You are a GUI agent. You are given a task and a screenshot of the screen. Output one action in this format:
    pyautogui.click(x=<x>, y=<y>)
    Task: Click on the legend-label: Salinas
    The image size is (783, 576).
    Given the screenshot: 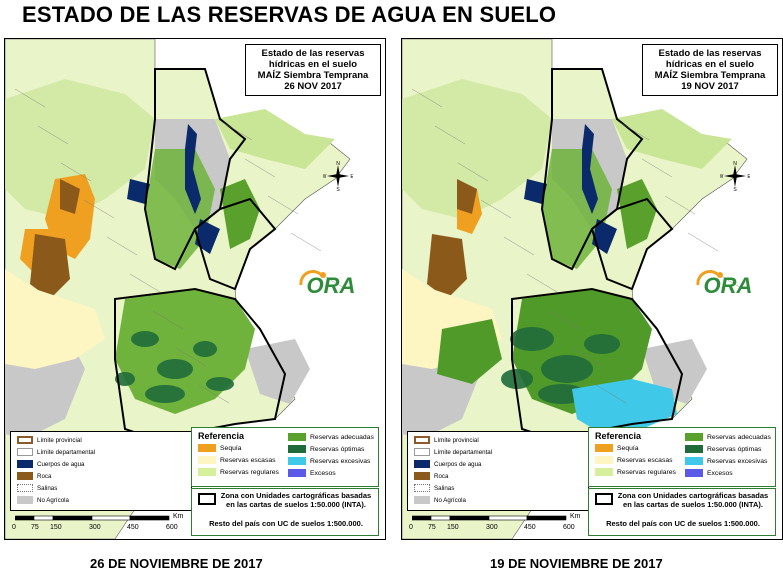 What is the action you would take?
    pyautogui.click(x=444, y=488)
    